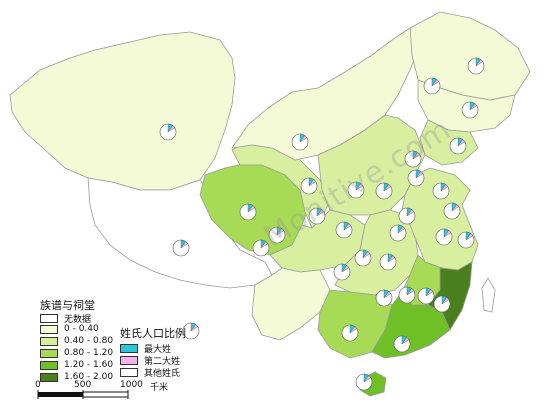 This screenshot has height=420, width=560. What do you see at coordinates (455, 208) in the screenshot?
I see `pie-chart-27-second-slice` at bounding box center [455, 208].